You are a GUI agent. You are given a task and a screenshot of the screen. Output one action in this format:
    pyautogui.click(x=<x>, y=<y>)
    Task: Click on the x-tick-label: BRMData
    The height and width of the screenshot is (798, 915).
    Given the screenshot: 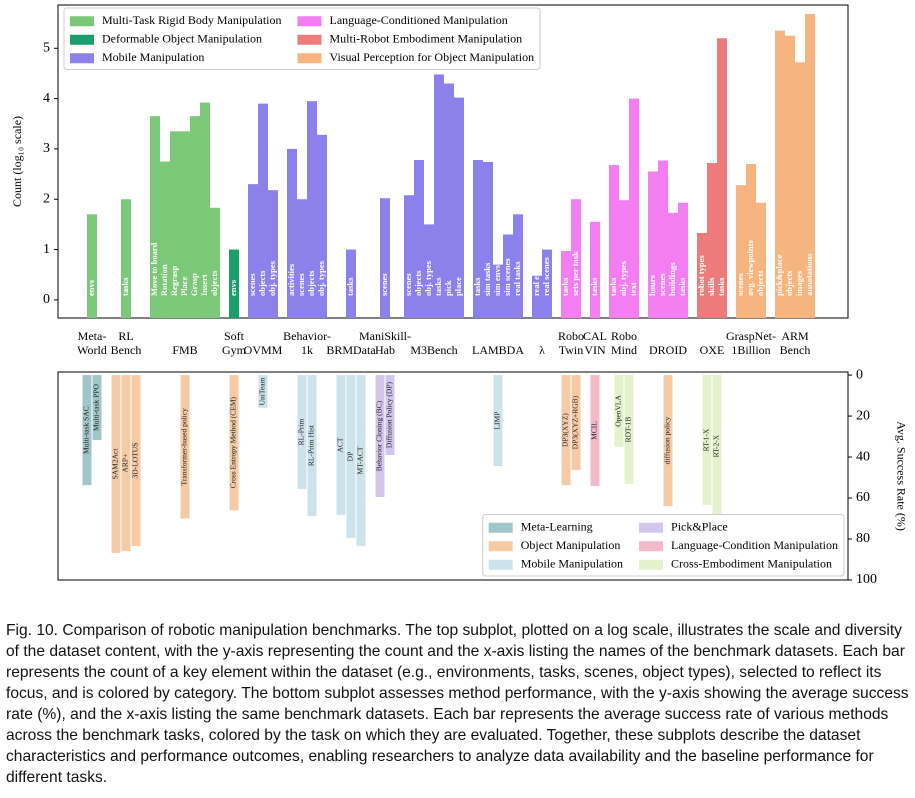 What is the action you would take?
    pyautogui.click(x=351, y=350)
    